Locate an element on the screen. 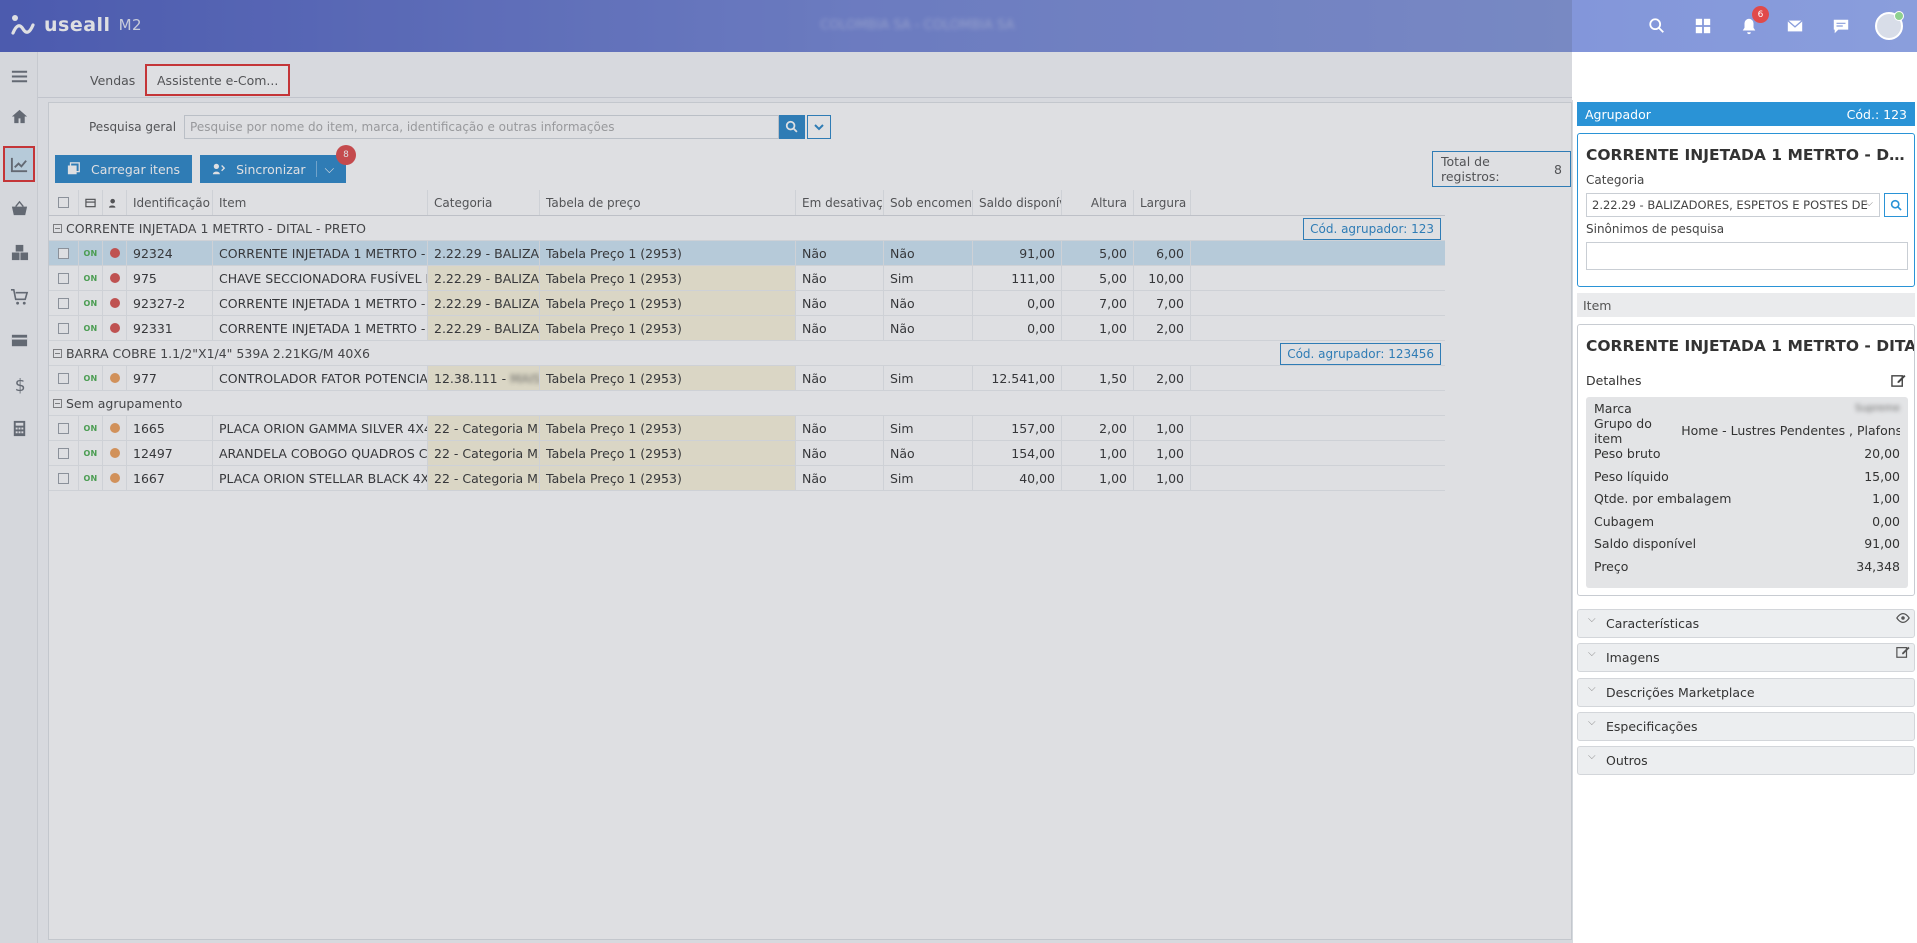  detail-value: 1,00 is located at coordinates (1886, 499).